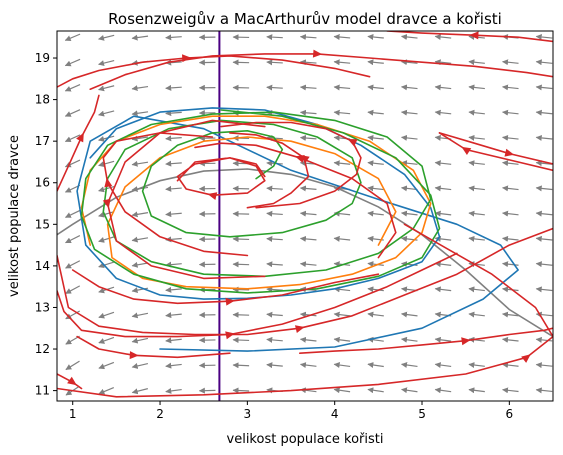 The width and height of the screenshot is (563, 455). What do you see at coordinates (42, 349) in the screenshot?
I see `y-tick-label: 12` at bounding box center [42, 349].